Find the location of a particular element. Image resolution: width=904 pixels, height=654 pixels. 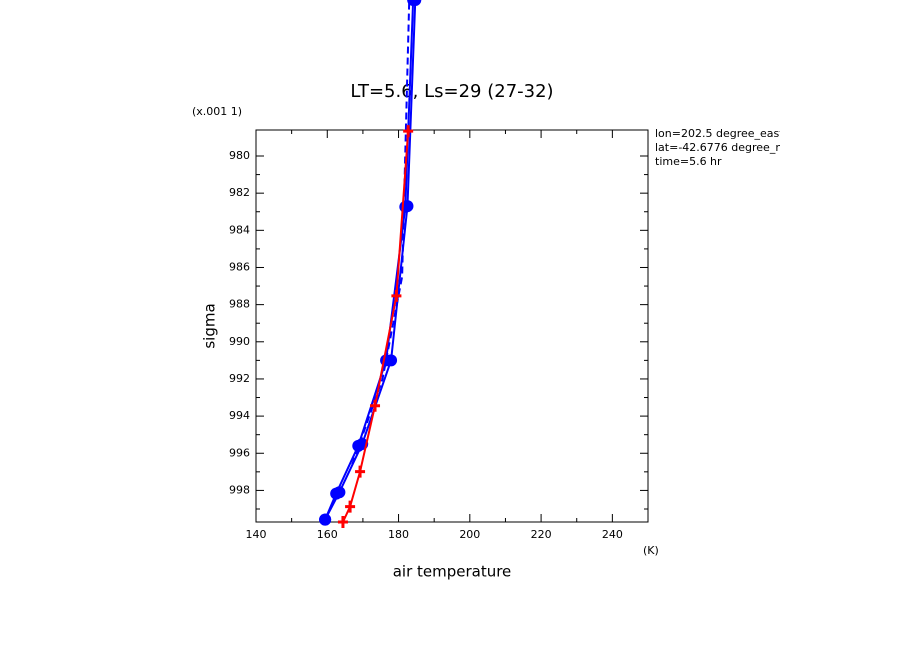

y-axis-label: sigma is located at coordinates (210, 325).